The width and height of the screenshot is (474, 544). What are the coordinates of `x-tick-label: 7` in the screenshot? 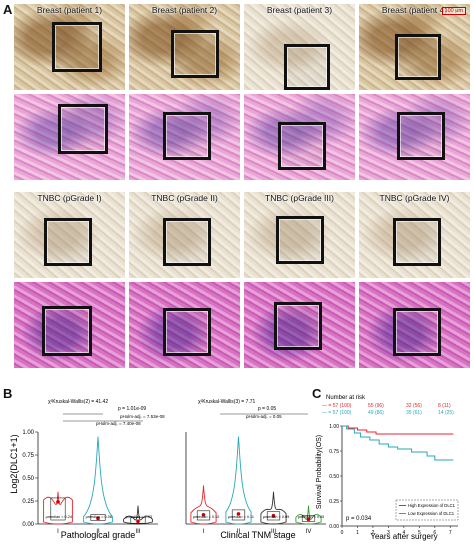 It's located at (450, 533).